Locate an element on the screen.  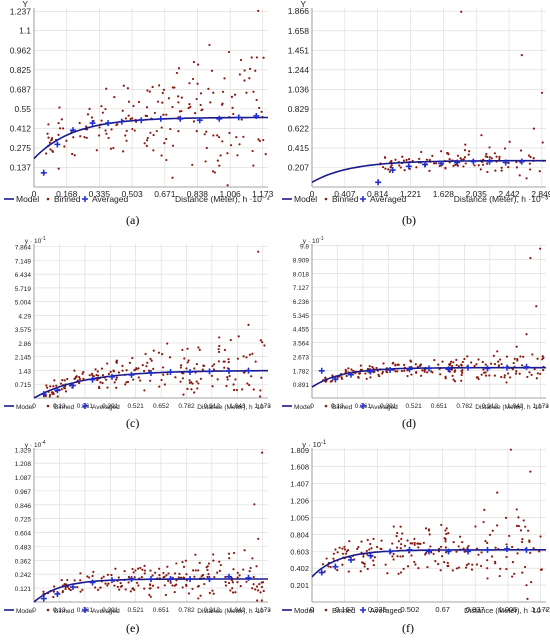
y-tick-label: 6.434 is located at coordinates (23, 275).